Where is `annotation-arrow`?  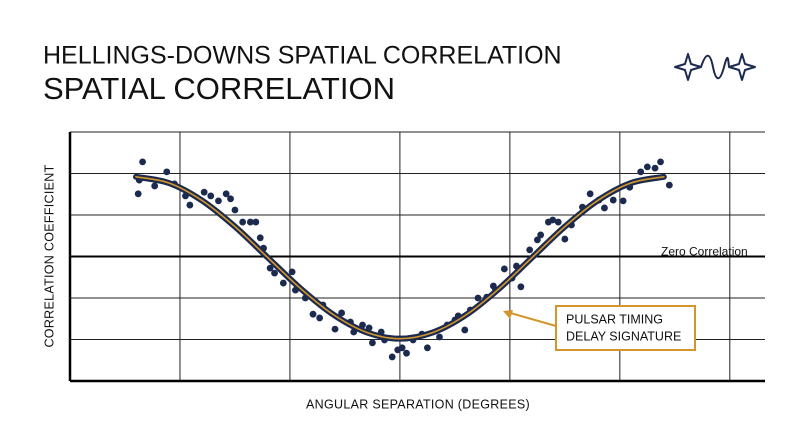
annotation-arrow is located at coordinates (531, 319).